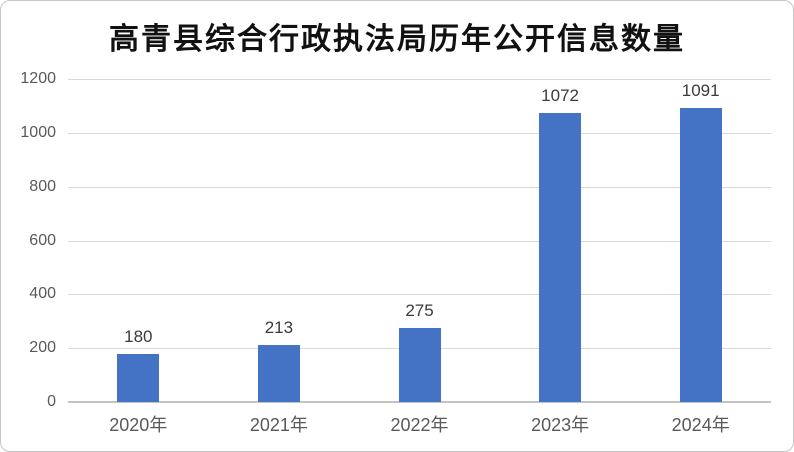 This screenshot has height=452, width=794. What do you see at coordinates (138, 377) in the screenshot?
I see `bar-2020年` at bounding box center [138, 377].